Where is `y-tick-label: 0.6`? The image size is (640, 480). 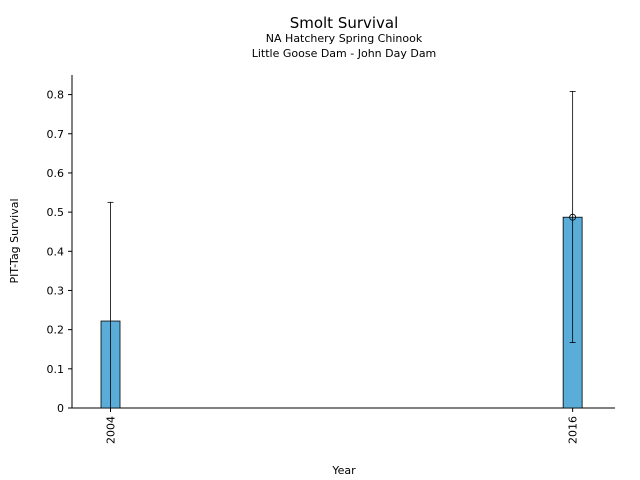
y-tick-label: 0.6 is located at coordinates (56, 173).